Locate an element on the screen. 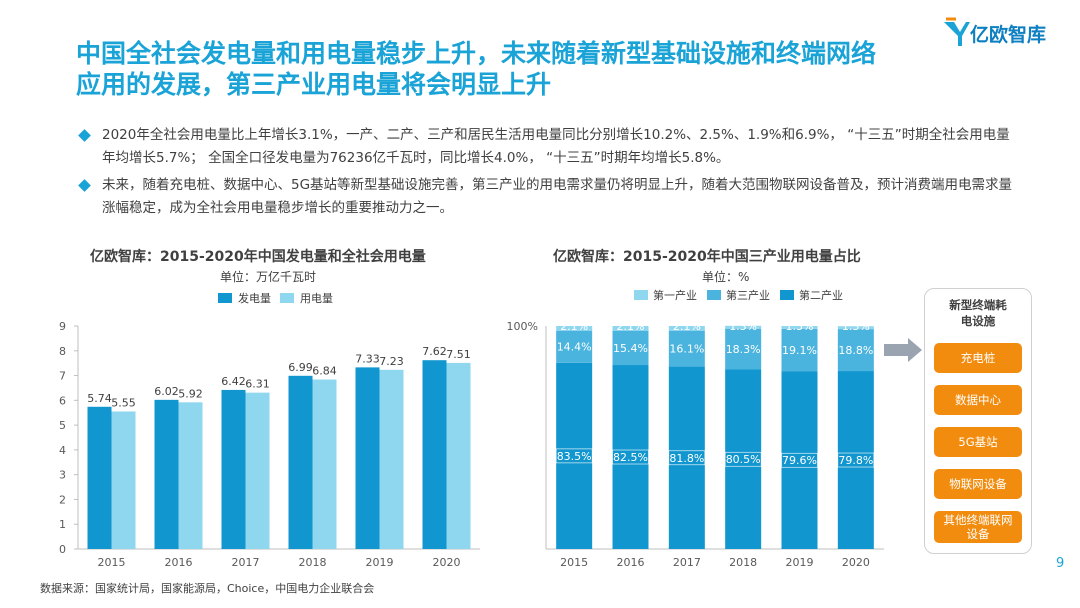 The width and height of the screenshot is (1080, 608). segment-data-label: 16.1% is located at coordinates (686, 349).